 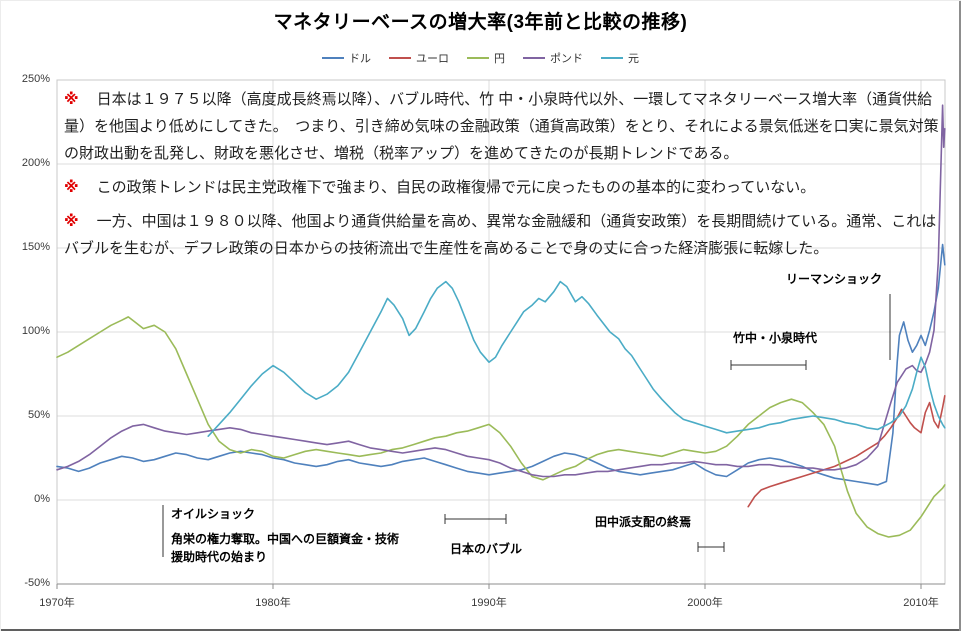 I want to click on legend-swatch-usd, so click(x=333, y=58).